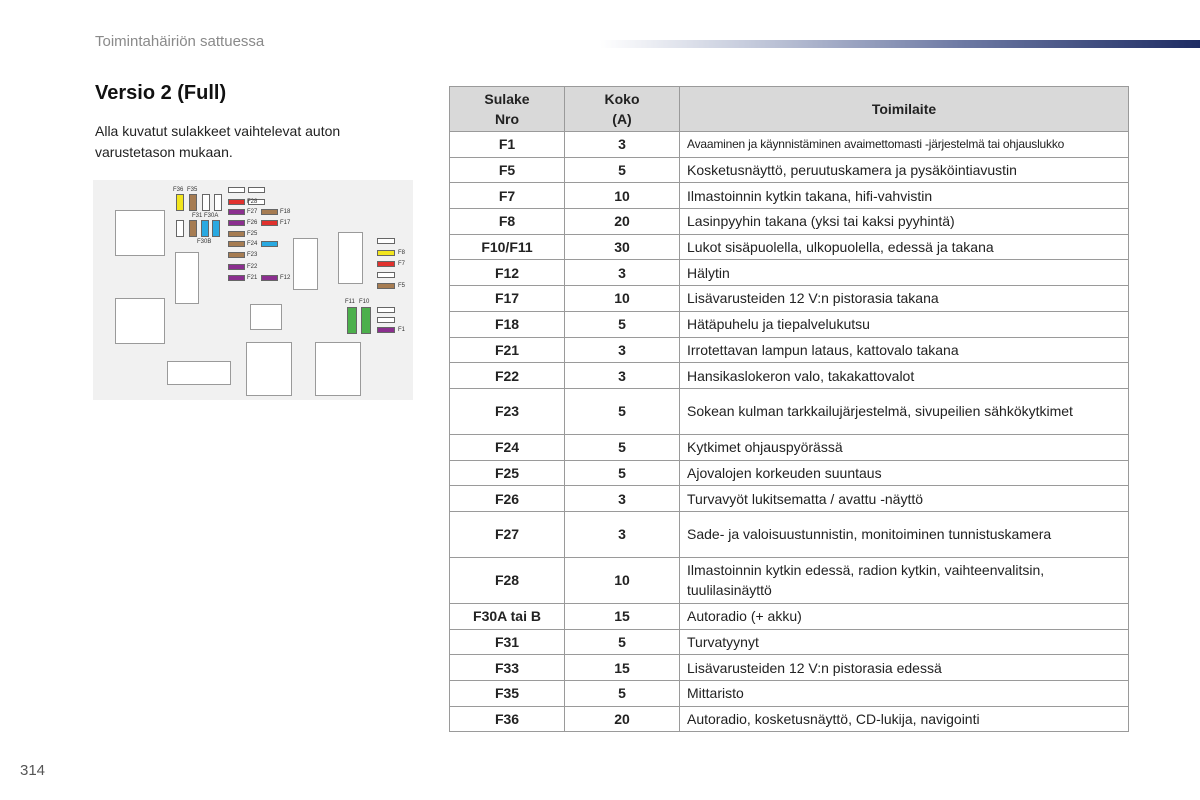  I want to click on fuse-label: F36, so click(178, 190).